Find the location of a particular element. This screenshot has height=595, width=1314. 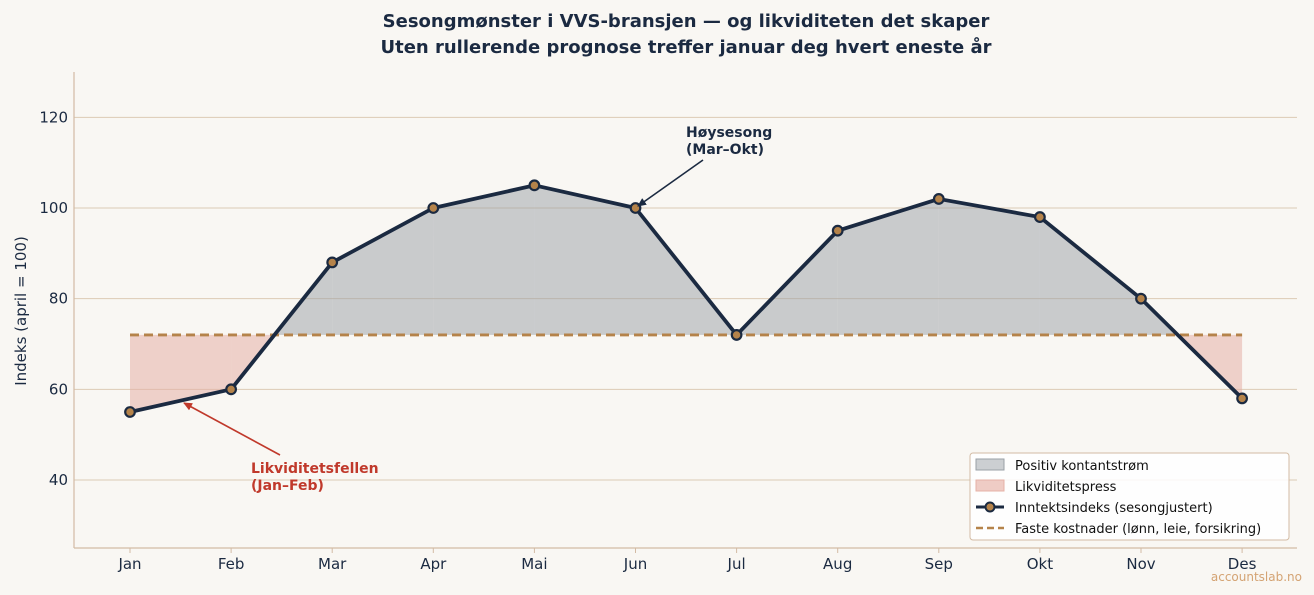

income-point-mar is located at coordinates (332, 262).